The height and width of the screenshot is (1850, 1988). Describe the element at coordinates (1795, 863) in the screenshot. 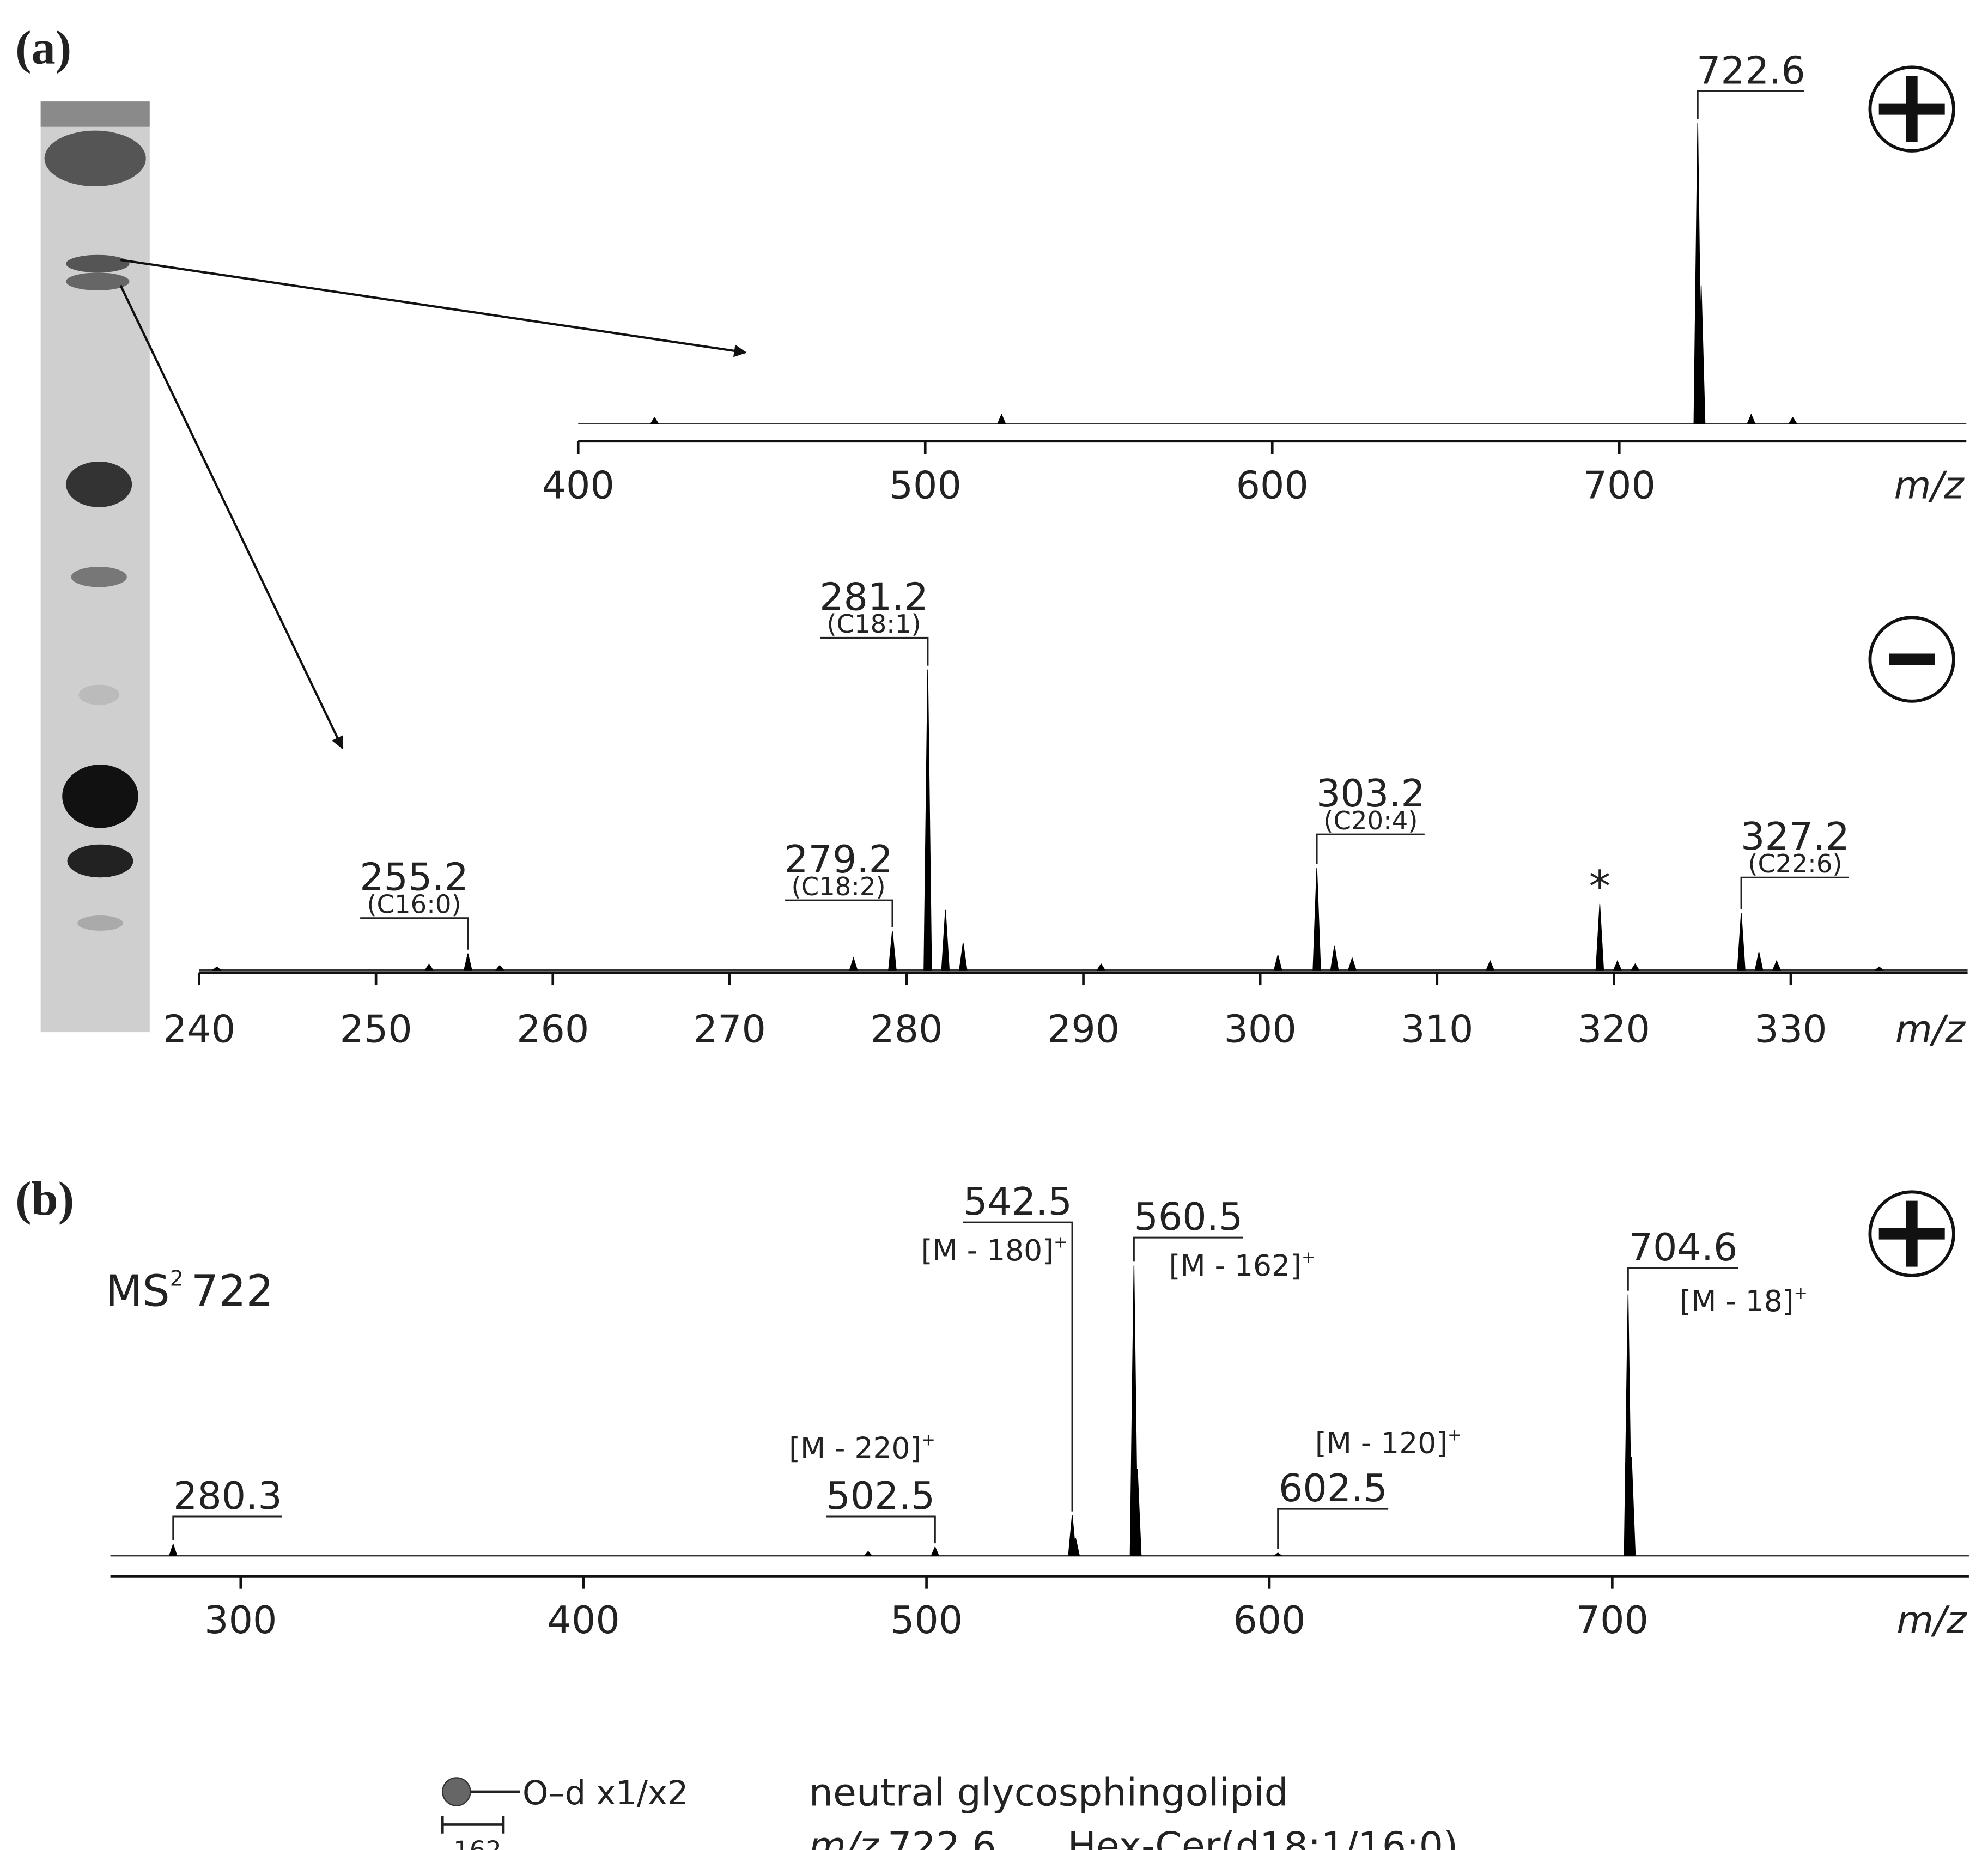

I see `peak-note: (C22:6)` at that location.